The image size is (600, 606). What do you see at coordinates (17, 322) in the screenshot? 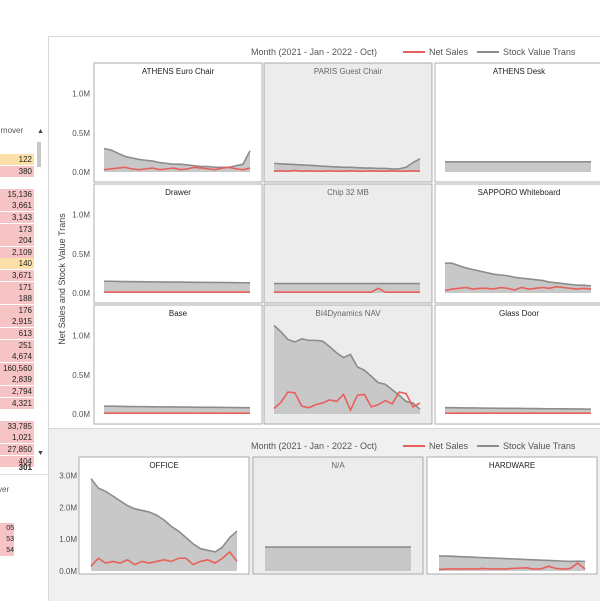
I see `table-row: 2,915` at bounding box center [17, 322].